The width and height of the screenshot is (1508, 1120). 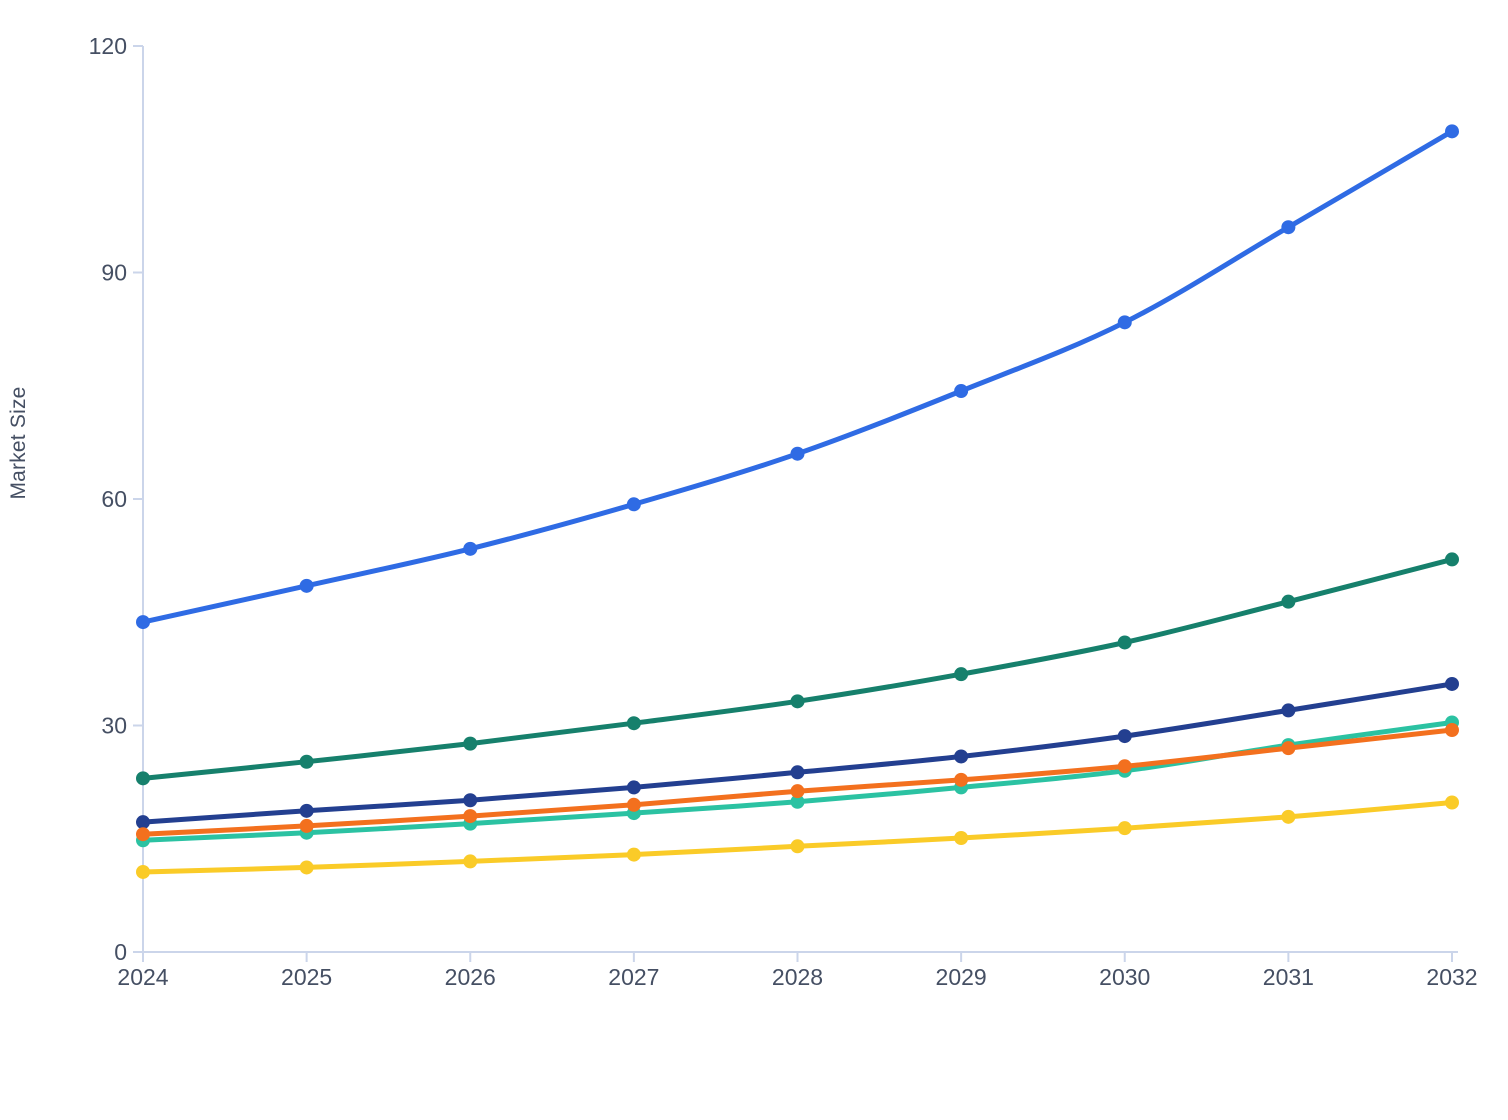 I want to click on y-tick-label: 30, so click(x=114, y=726).